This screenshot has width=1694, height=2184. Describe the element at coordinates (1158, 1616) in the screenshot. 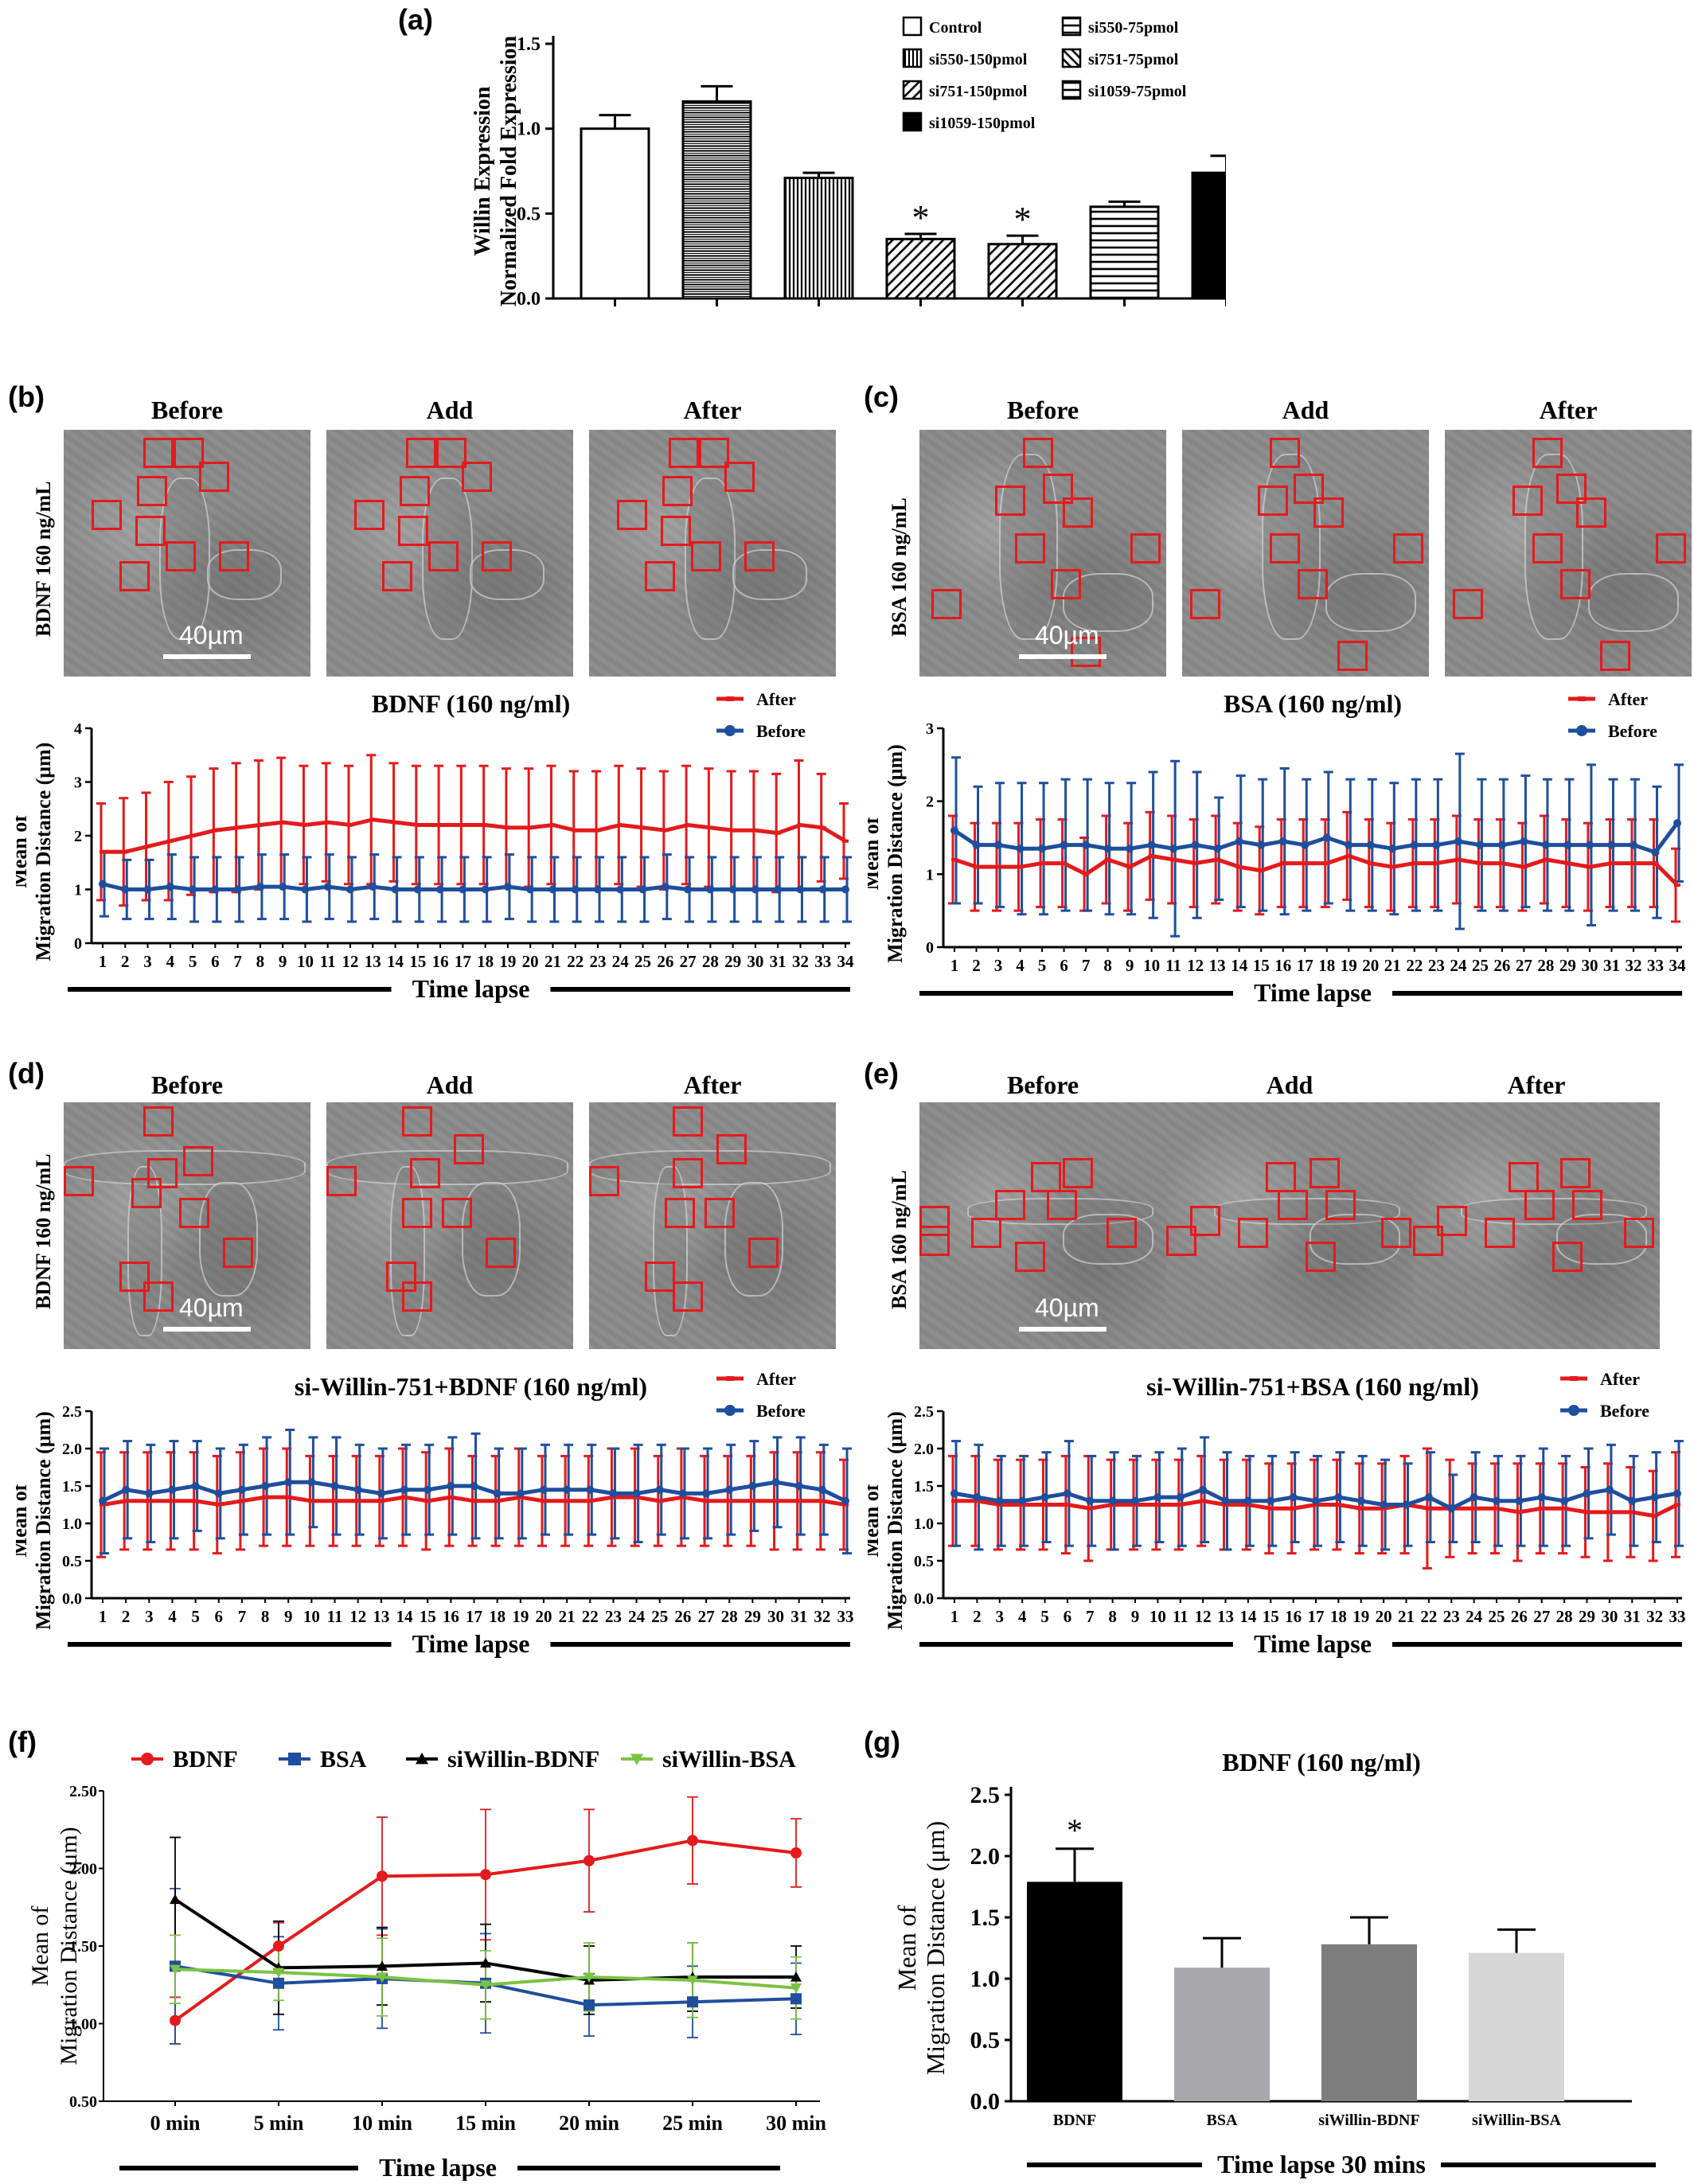

I see `x-tick-label: 10` at that location.